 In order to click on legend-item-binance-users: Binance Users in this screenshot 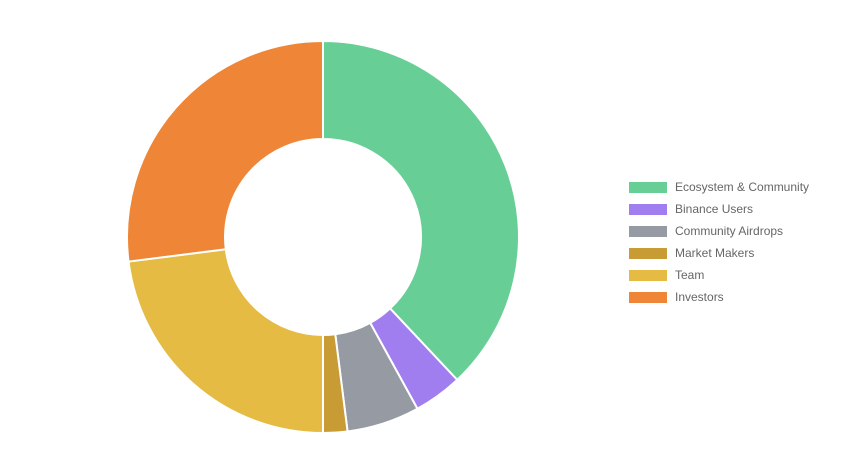, I will do `click(734, 209)`.